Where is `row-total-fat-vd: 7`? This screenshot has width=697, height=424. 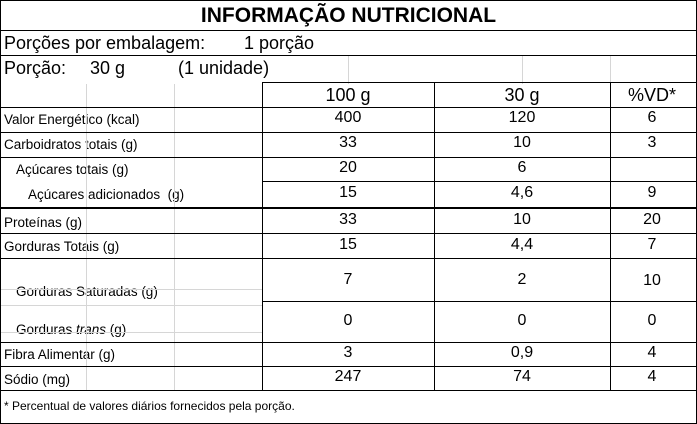 row-total-fat-vd: 7 is located at coordinates (652, 244).